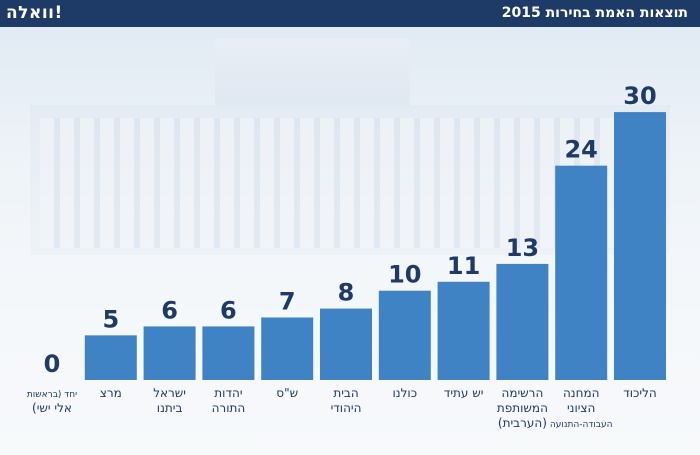 The width and height of the screenshot is (700, 455). Describe the element at coordinates (405, 393) in the screenshot. I see `party-label-6-0: כולנו` at that location.